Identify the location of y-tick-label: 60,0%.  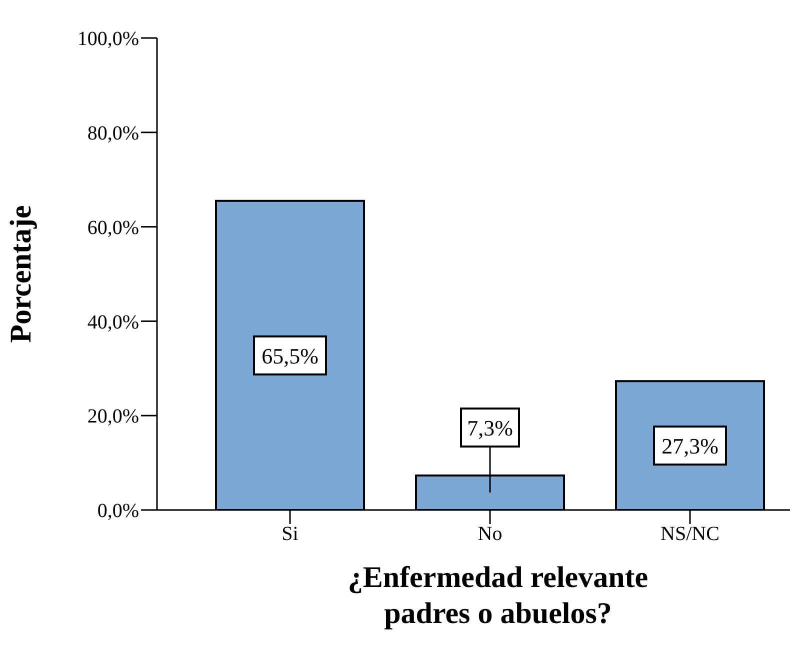
(113, 227).